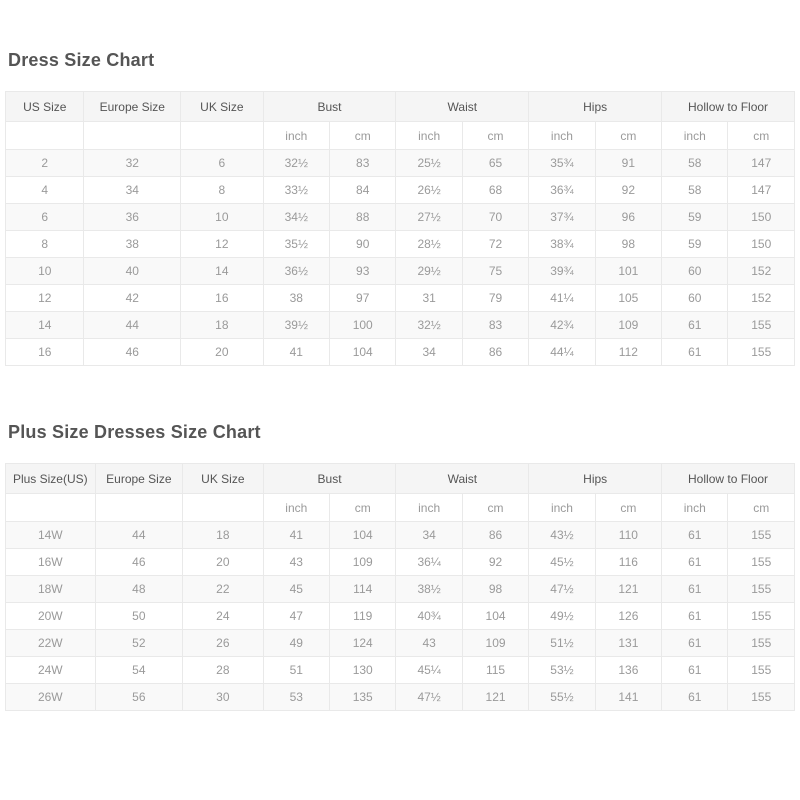 The image size is (800, 800). Describe the element at coordinates (628, 643) in the screenshot. I see `measurement-cell: 131` at that location.